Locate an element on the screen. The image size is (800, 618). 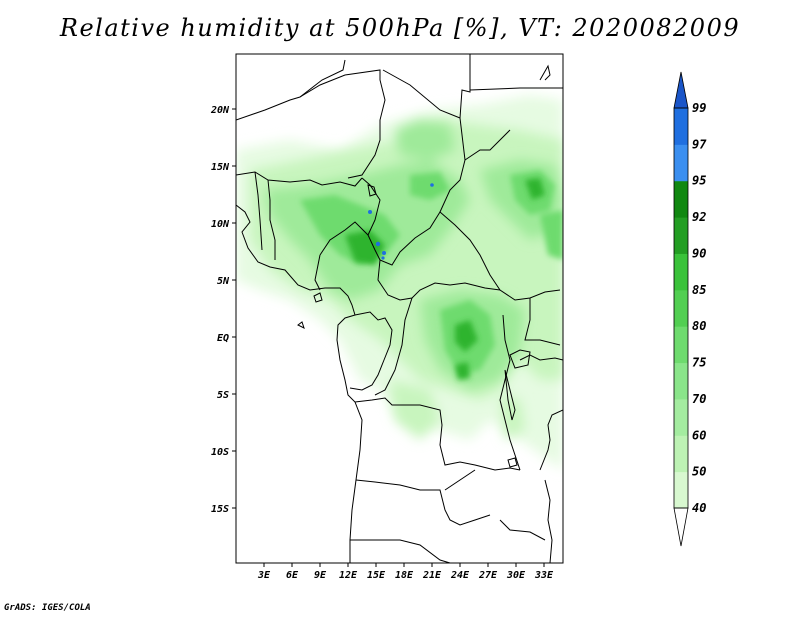
lon-tick: 30E is located at coordinates (516, 575).